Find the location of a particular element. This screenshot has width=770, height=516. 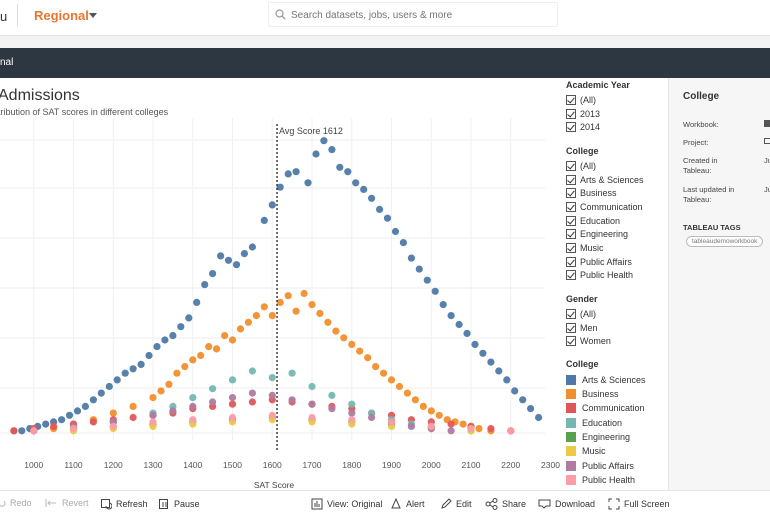

option-label: Public Health is located at coordinates (607, 275).